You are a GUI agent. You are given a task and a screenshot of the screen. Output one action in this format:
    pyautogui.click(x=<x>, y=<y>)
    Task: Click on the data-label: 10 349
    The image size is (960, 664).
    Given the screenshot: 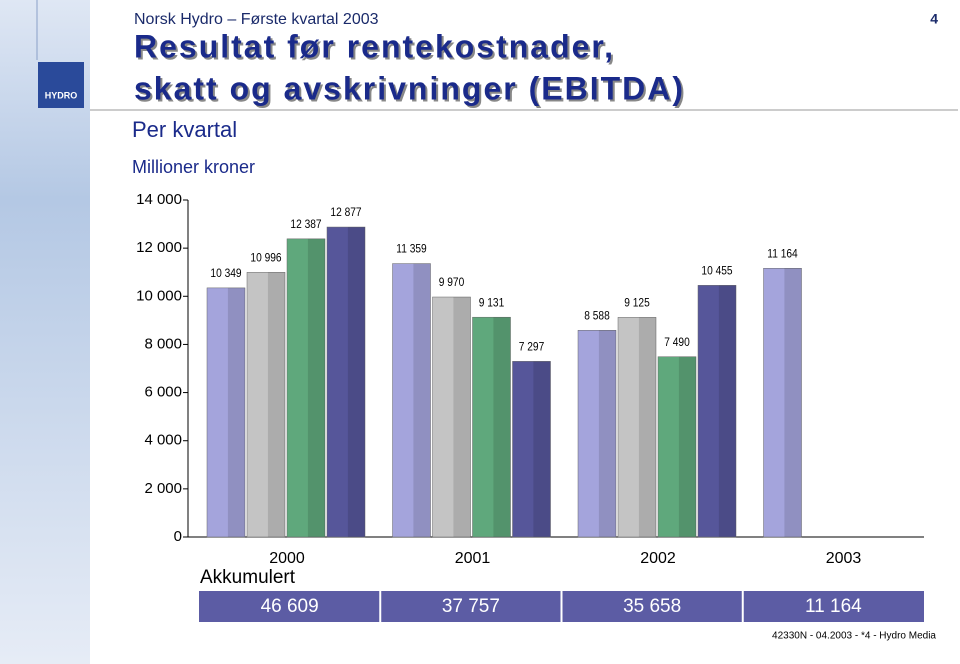 What is the action you would take?
    pyautogui.click(x=225, y=273)
    